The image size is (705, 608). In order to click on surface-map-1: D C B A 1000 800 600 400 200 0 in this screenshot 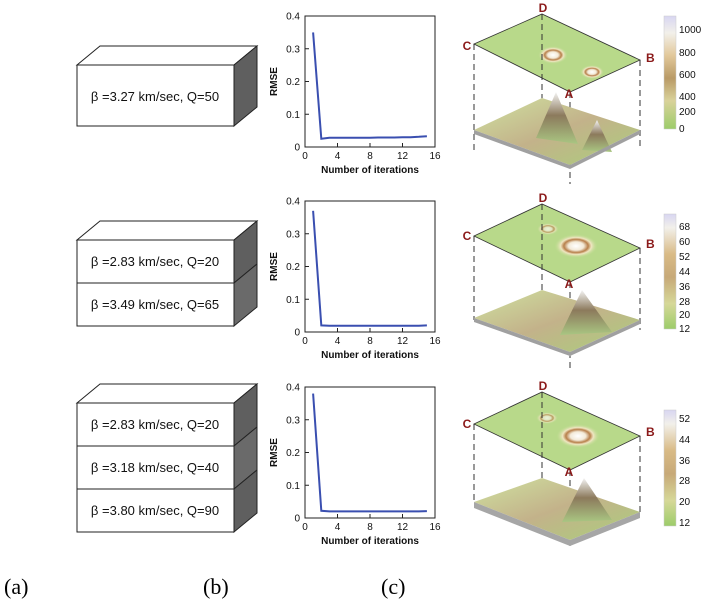, I will do `click(582, 92)`.